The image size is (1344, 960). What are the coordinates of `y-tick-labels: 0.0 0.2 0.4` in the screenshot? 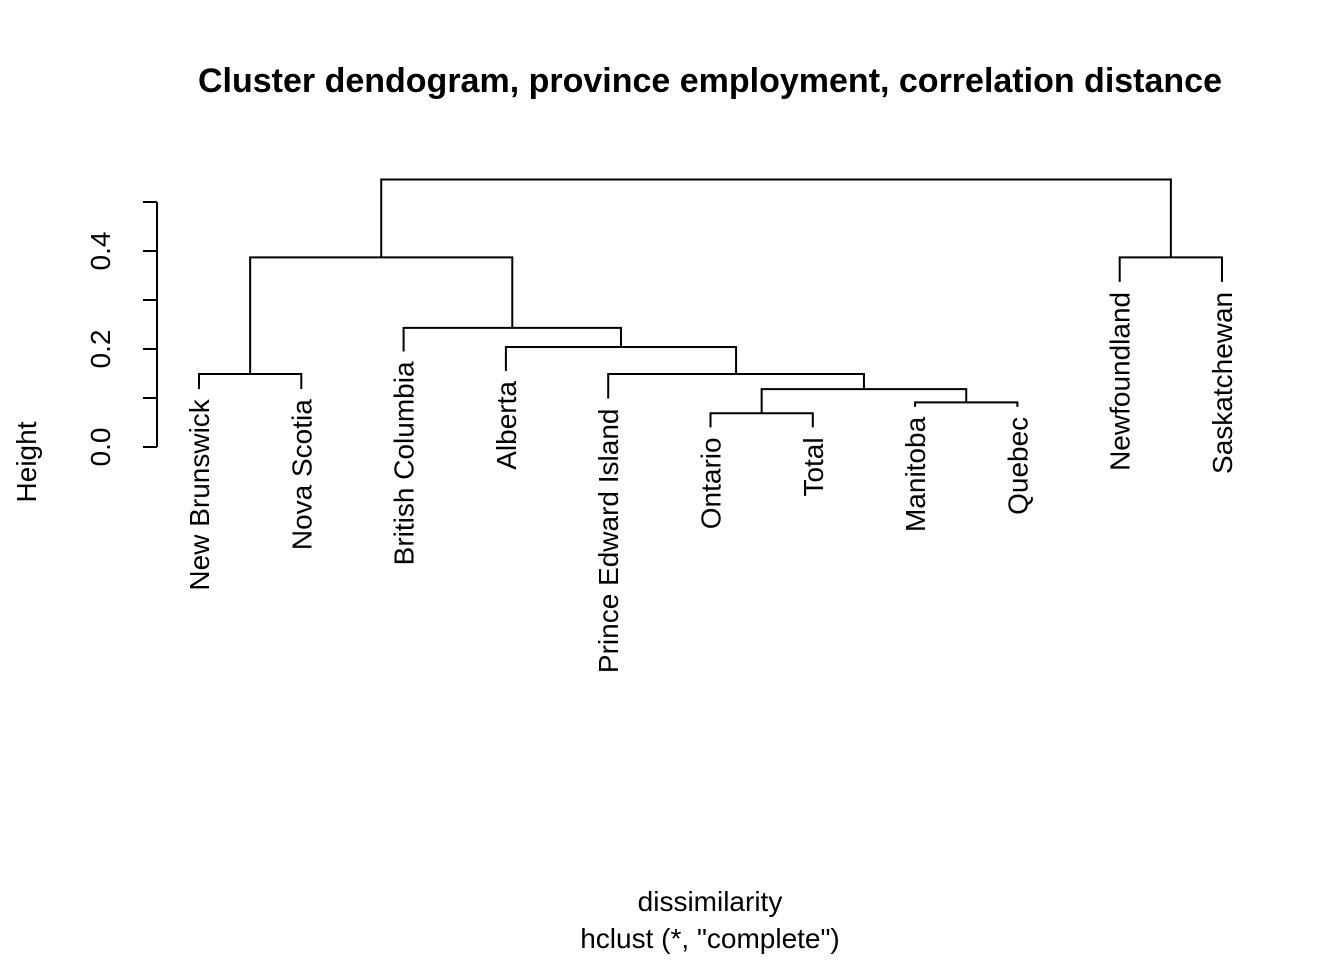 It's located at (100, 349).